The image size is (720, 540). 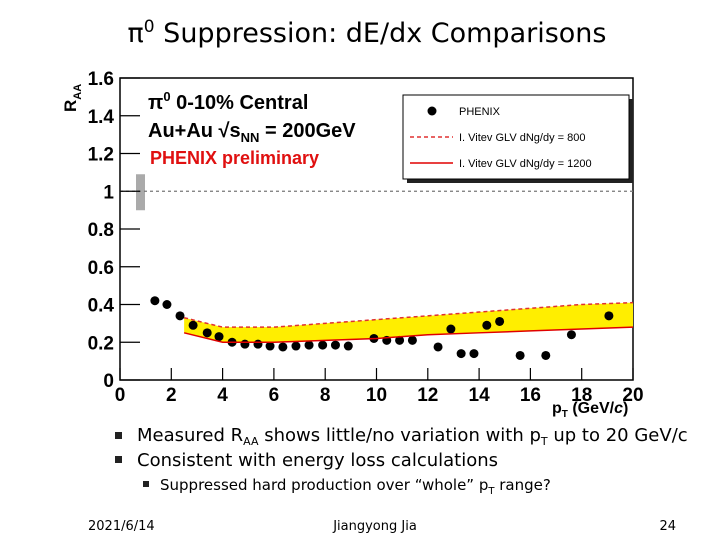 What do you see at coordinates (522, 138) in the screenshot?
I see `legend-label: I. Vitev GLV dNg/dy = 800` at bounding box center [522, 138].